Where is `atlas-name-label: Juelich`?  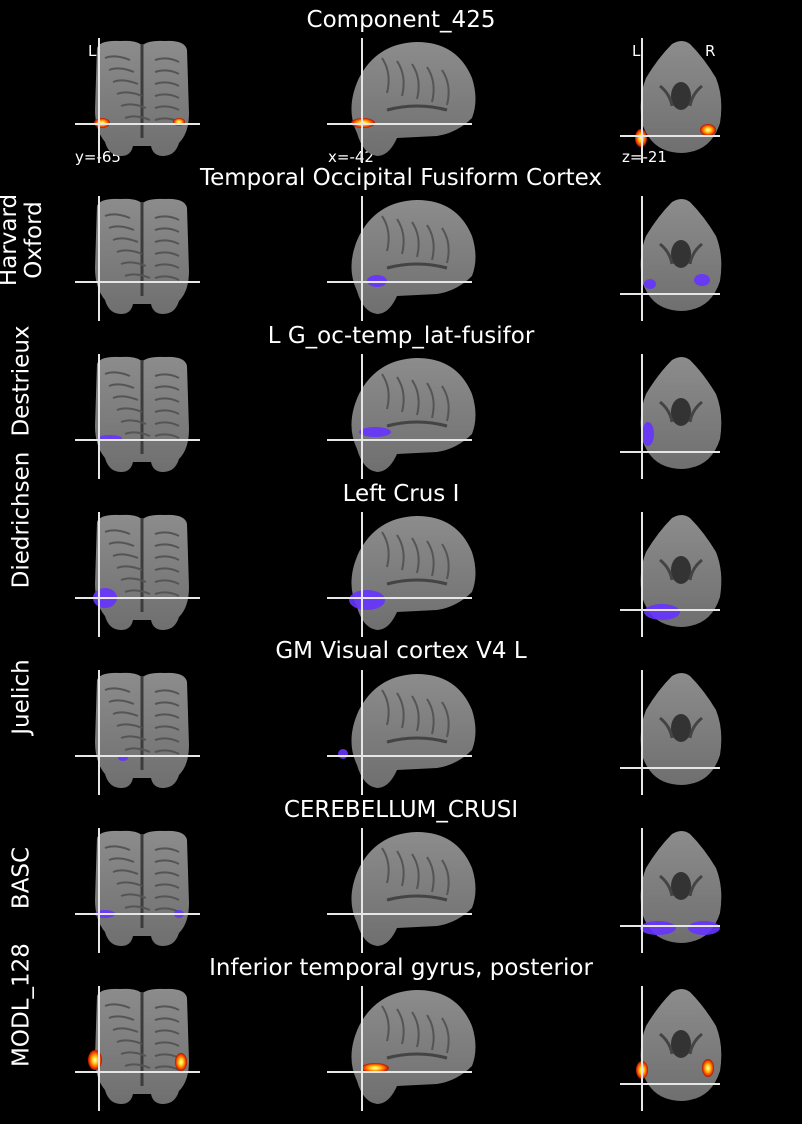 atlas-name-label: Juelich is located at coordinates (21, 697).